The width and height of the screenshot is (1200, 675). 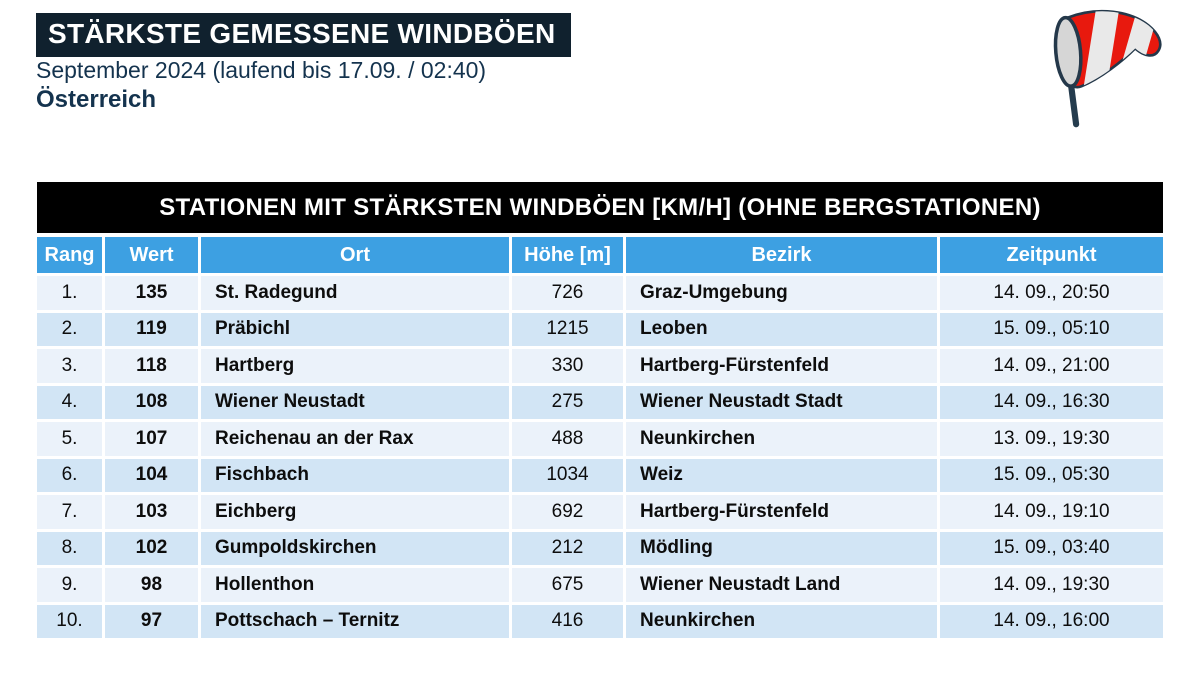 I want to click on cell-wert: 103, so click(x=151, y=512).